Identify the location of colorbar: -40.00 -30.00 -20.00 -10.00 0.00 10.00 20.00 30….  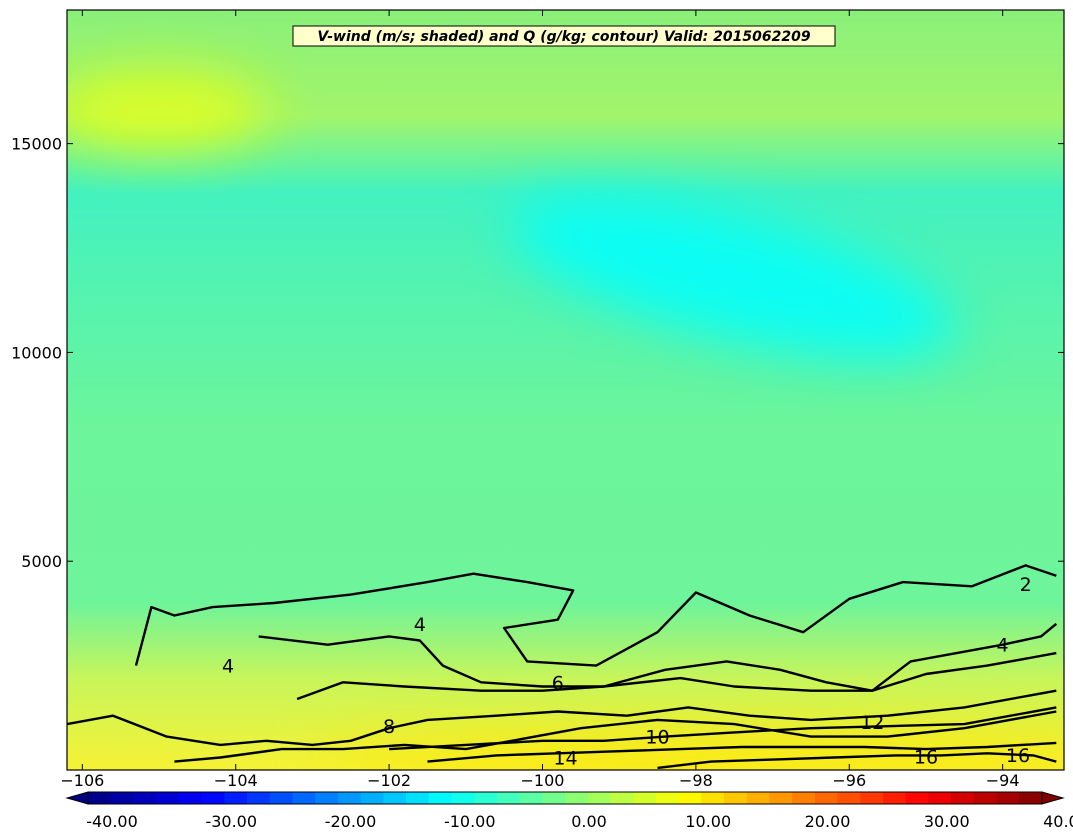
(569, 811).